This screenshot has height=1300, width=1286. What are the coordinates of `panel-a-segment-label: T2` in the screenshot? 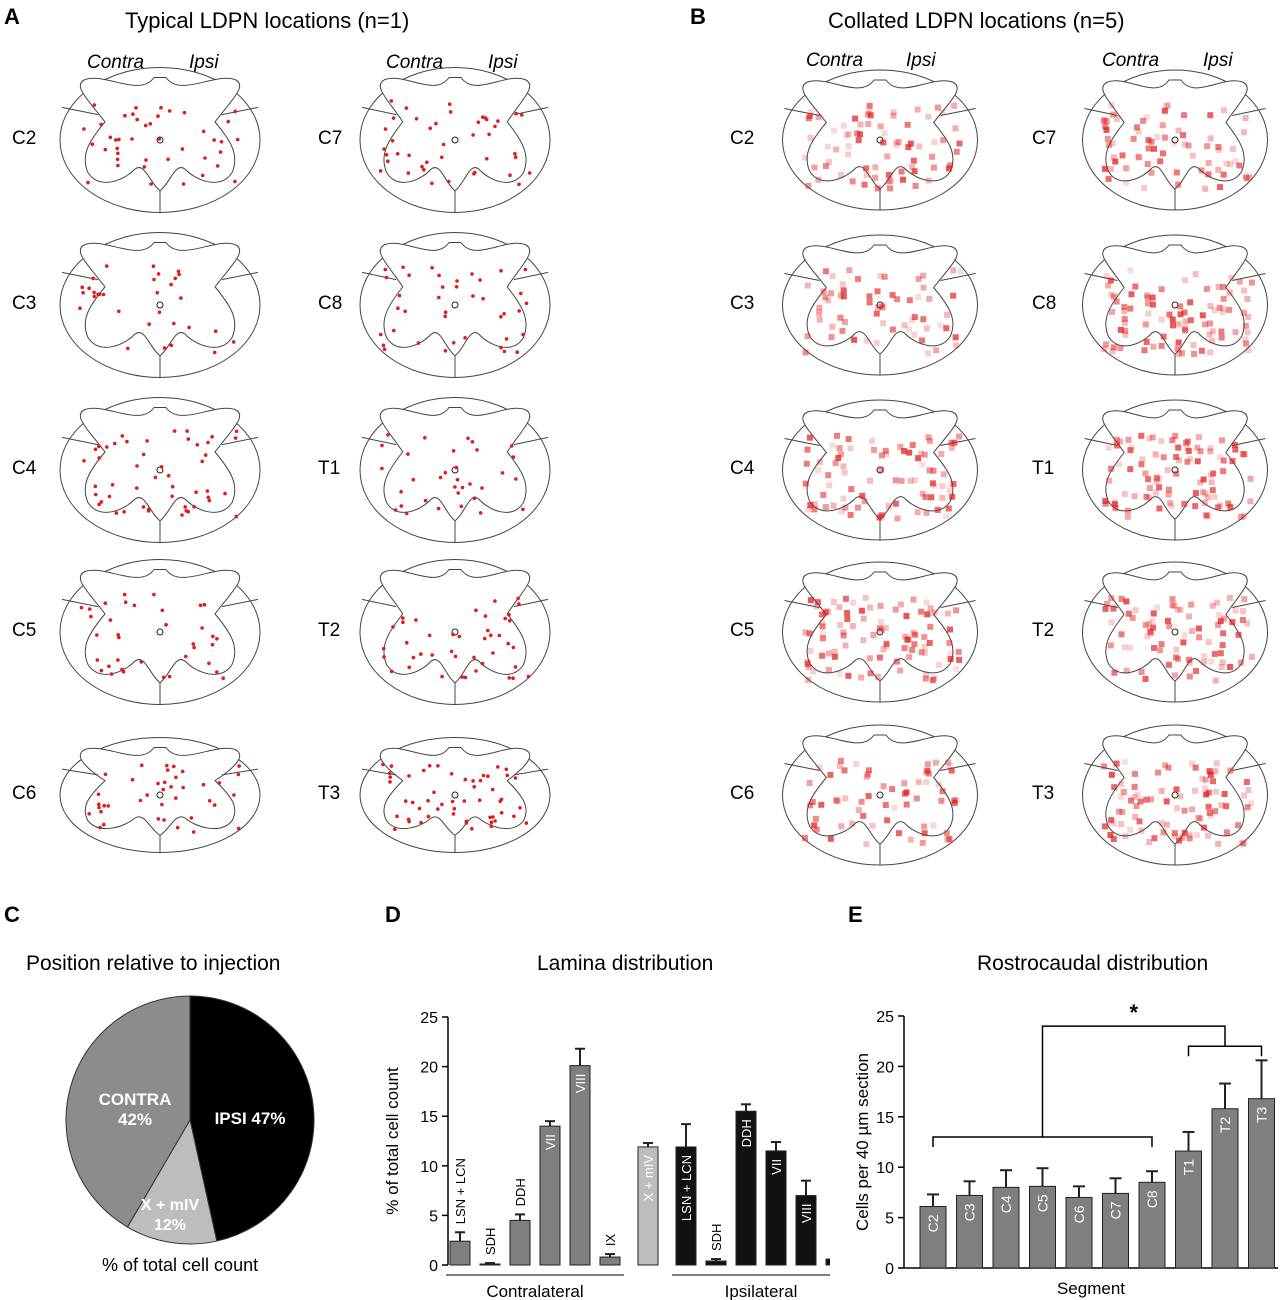 It's located at (329, 630).